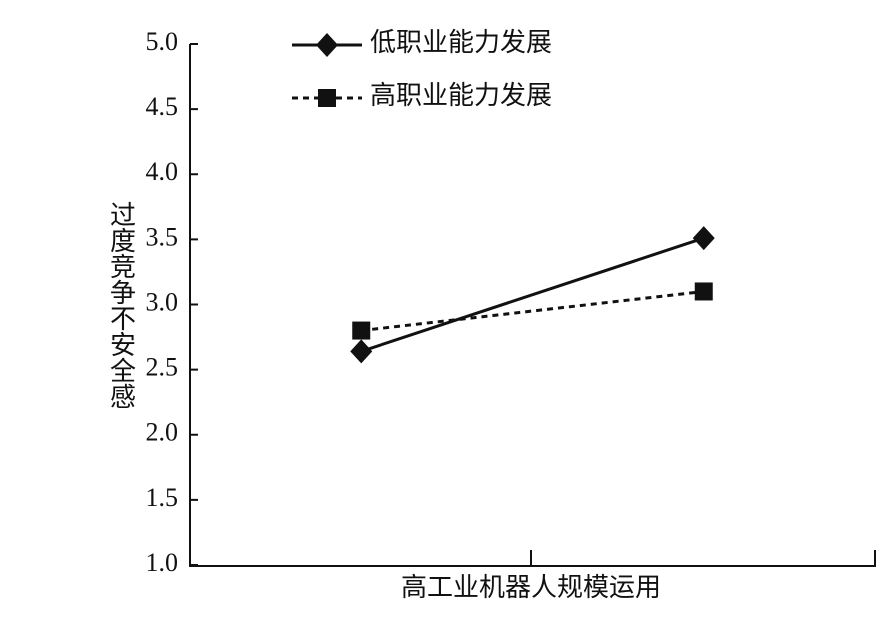 The height and width of the screenshot is (622, 896). What do you see at coordinates (162, 236) in the screenshot?
I see `y-tick-label: 3.5` at bounding box center [162, 236].